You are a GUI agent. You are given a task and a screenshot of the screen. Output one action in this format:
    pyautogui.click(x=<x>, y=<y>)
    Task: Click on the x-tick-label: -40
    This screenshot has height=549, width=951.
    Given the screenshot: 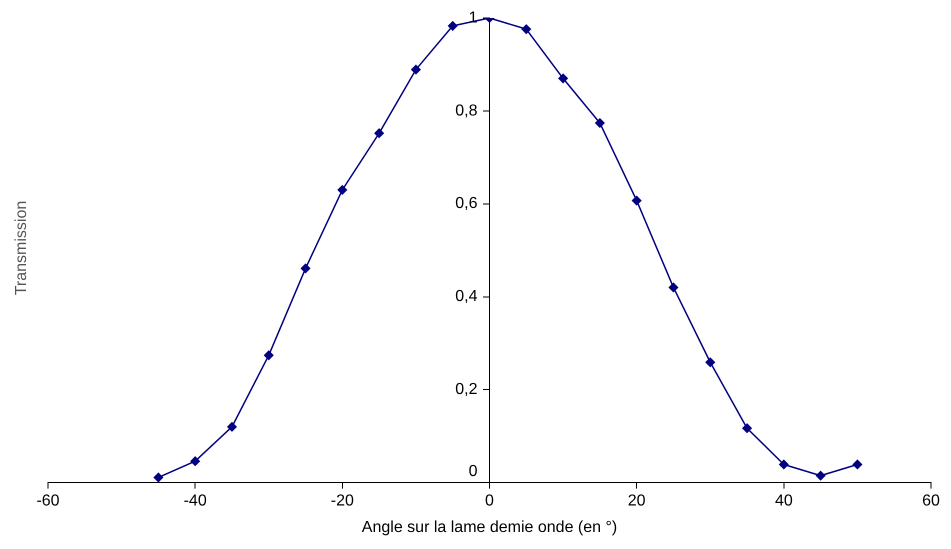 What is the action you would take?
    pyautogui.click(x=195, y=501)
    